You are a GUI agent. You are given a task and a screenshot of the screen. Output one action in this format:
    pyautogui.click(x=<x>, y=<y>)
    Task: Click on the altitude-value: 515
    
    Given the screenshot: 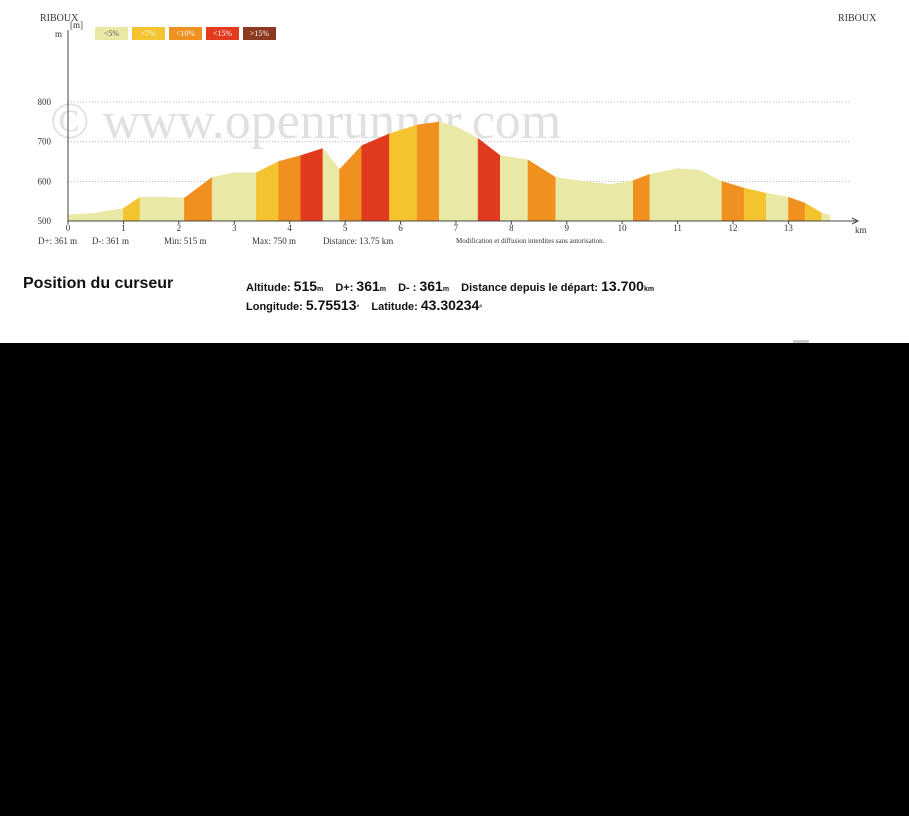 What is the action you would take?
    pyautogui.click(x=305, y=286)
    